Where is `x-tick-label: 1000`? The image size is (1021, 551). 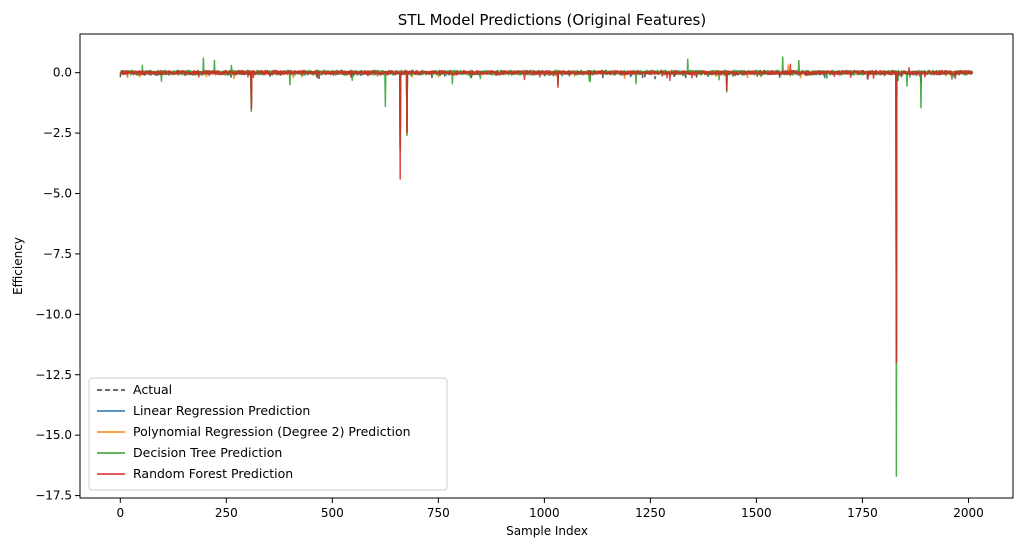 x-tick-label: 1000 is located at coordinates (544, 513).